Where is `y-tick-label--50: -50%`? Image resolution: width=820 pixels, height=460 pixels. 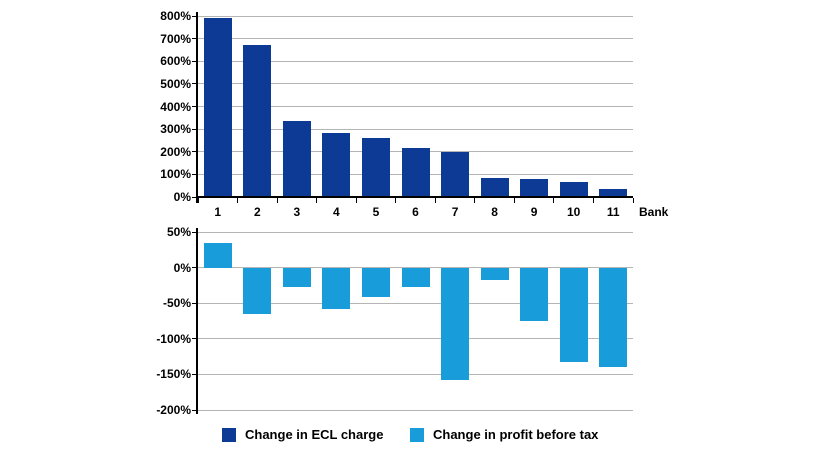 y-tick-label--50: -50% is located at coordinates (176, 303).